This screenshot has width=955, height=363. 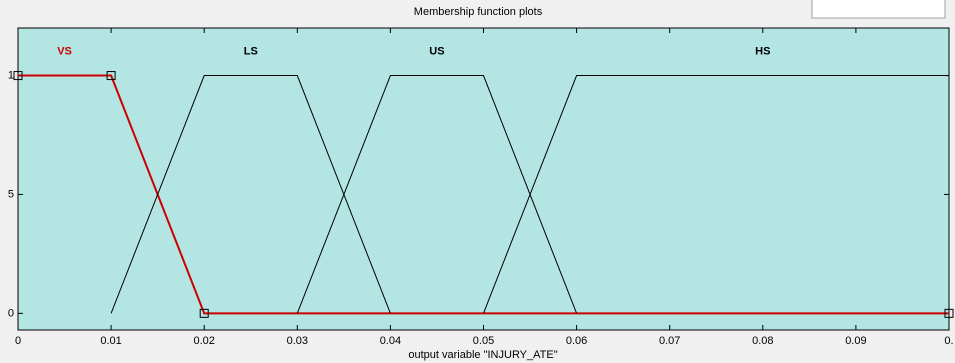 I want to click on y-tick-label: 5, so click(x=11, y=194).